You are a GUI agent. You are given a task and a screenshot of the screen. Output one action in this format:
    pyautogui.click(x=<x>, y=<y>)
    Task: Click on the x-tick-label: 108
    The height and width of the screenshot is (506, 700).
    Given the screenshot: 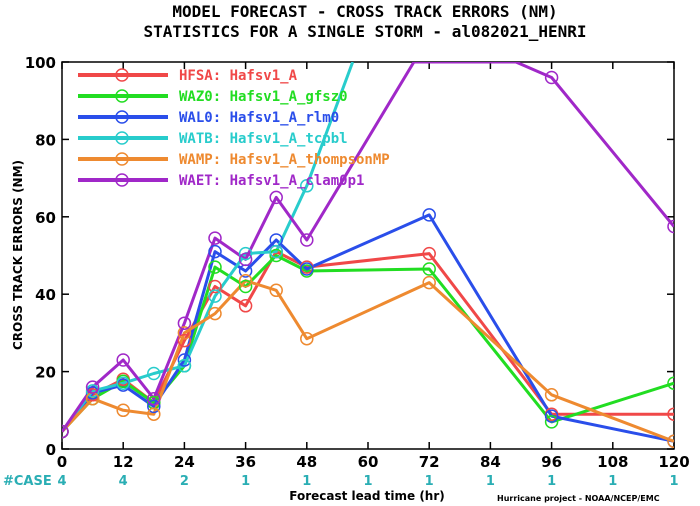 What is the action you would take?
    pyautogui.click(x=612, y=462)
    